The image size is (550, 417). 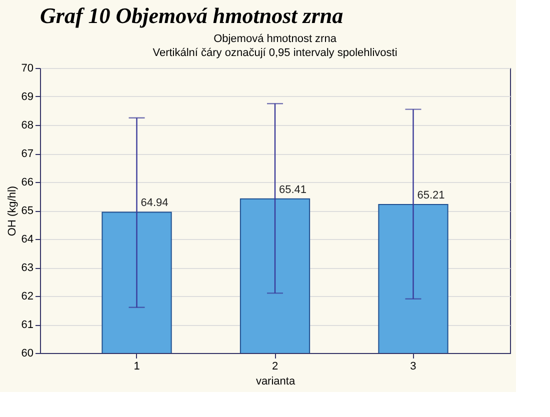 What do you see at coordinates (137, 366) in the screenshot?
I see `x-tick-label: 1` at bounding box center [137, 366].